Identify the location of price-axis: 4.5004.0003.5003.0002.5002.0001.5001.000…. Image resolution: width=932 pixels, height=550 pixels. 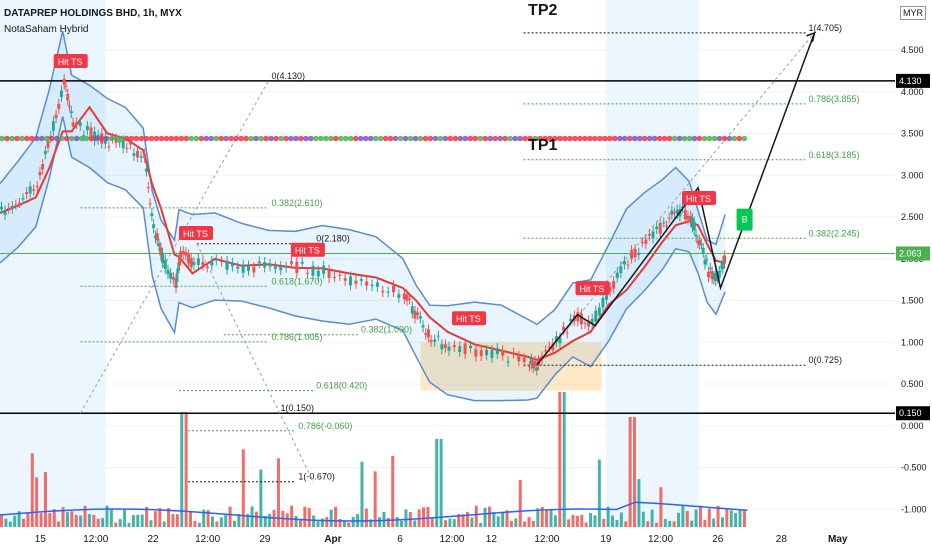
(913, 263).